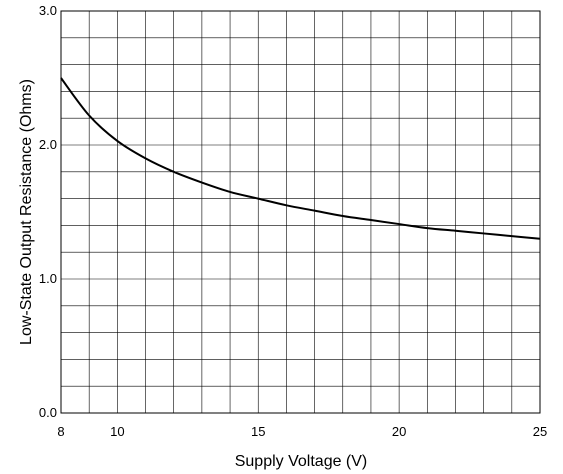 This screenshot has height=474, width=563. Describe the element at coordinates (48, 144) in the screenshot. I see `y-tick-label: 2.0` at that location.